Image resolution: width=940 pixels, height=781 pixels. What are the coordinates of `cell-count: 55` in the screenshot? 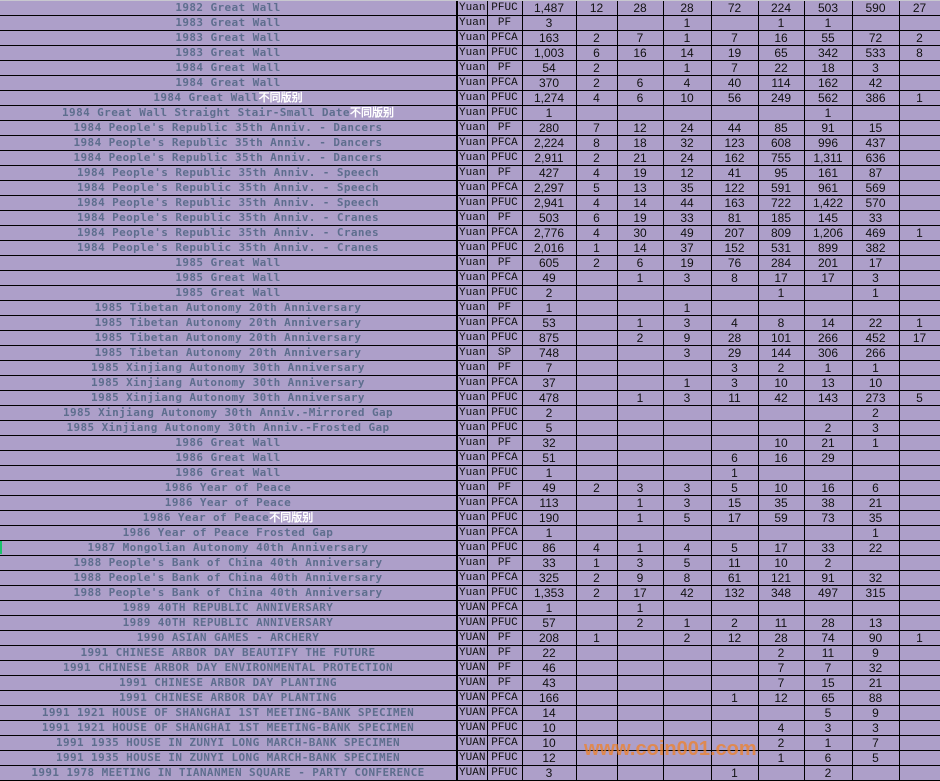 It's located at (828, 38).